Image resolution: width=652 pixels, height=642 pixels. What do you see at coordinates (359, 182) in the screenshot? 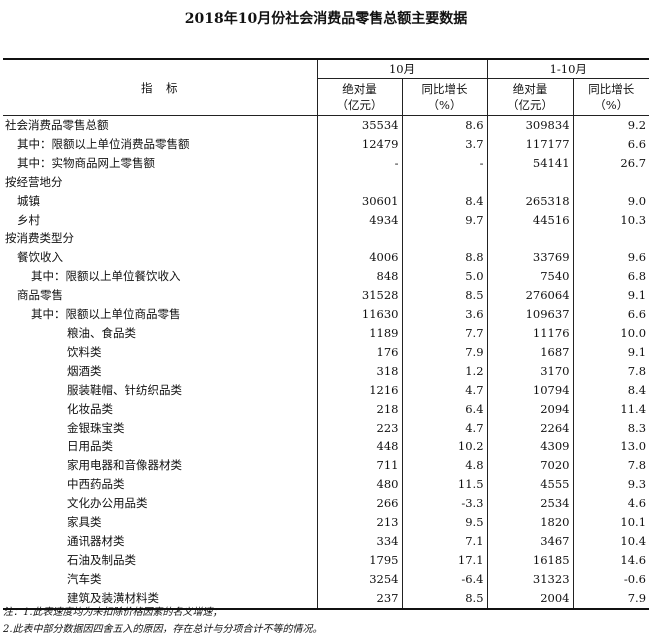
I see `cell-oct-abs` at bounding box center [359, 182].